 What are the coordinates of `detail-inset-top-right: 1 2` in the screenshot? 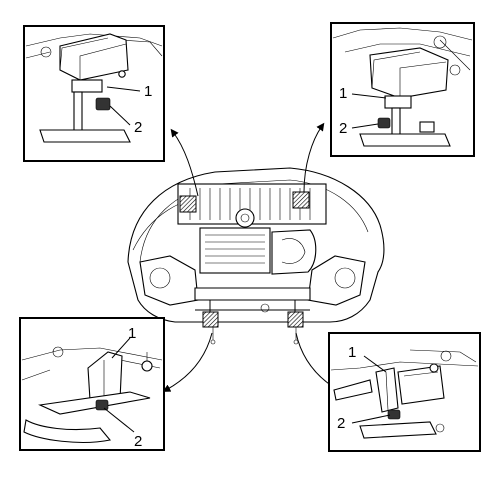 It's located at (402, 89).